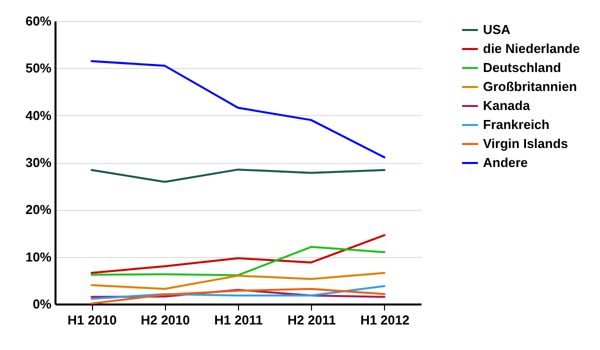  What do you see at coordinates (165, 320) in the screenshot?
I see `x-tick-label: H2 2010` at bounding box center [165, 320].